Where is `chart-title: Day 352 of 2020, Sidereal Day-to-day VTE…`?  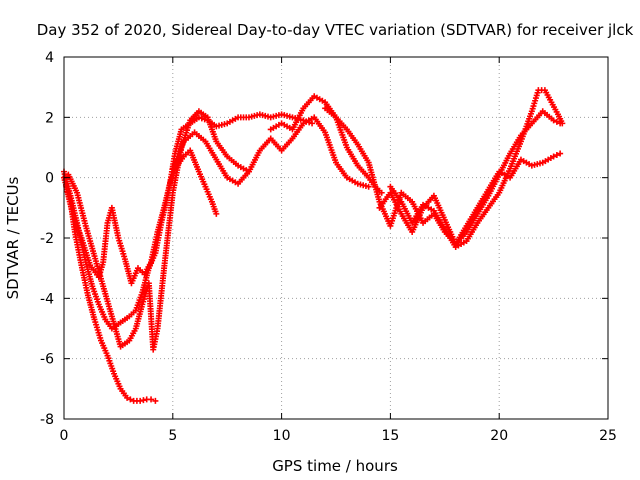 chart-title: Day 352 of 2020, Sidereal Day-to-day VTE… is located at coordinates (335, 30).